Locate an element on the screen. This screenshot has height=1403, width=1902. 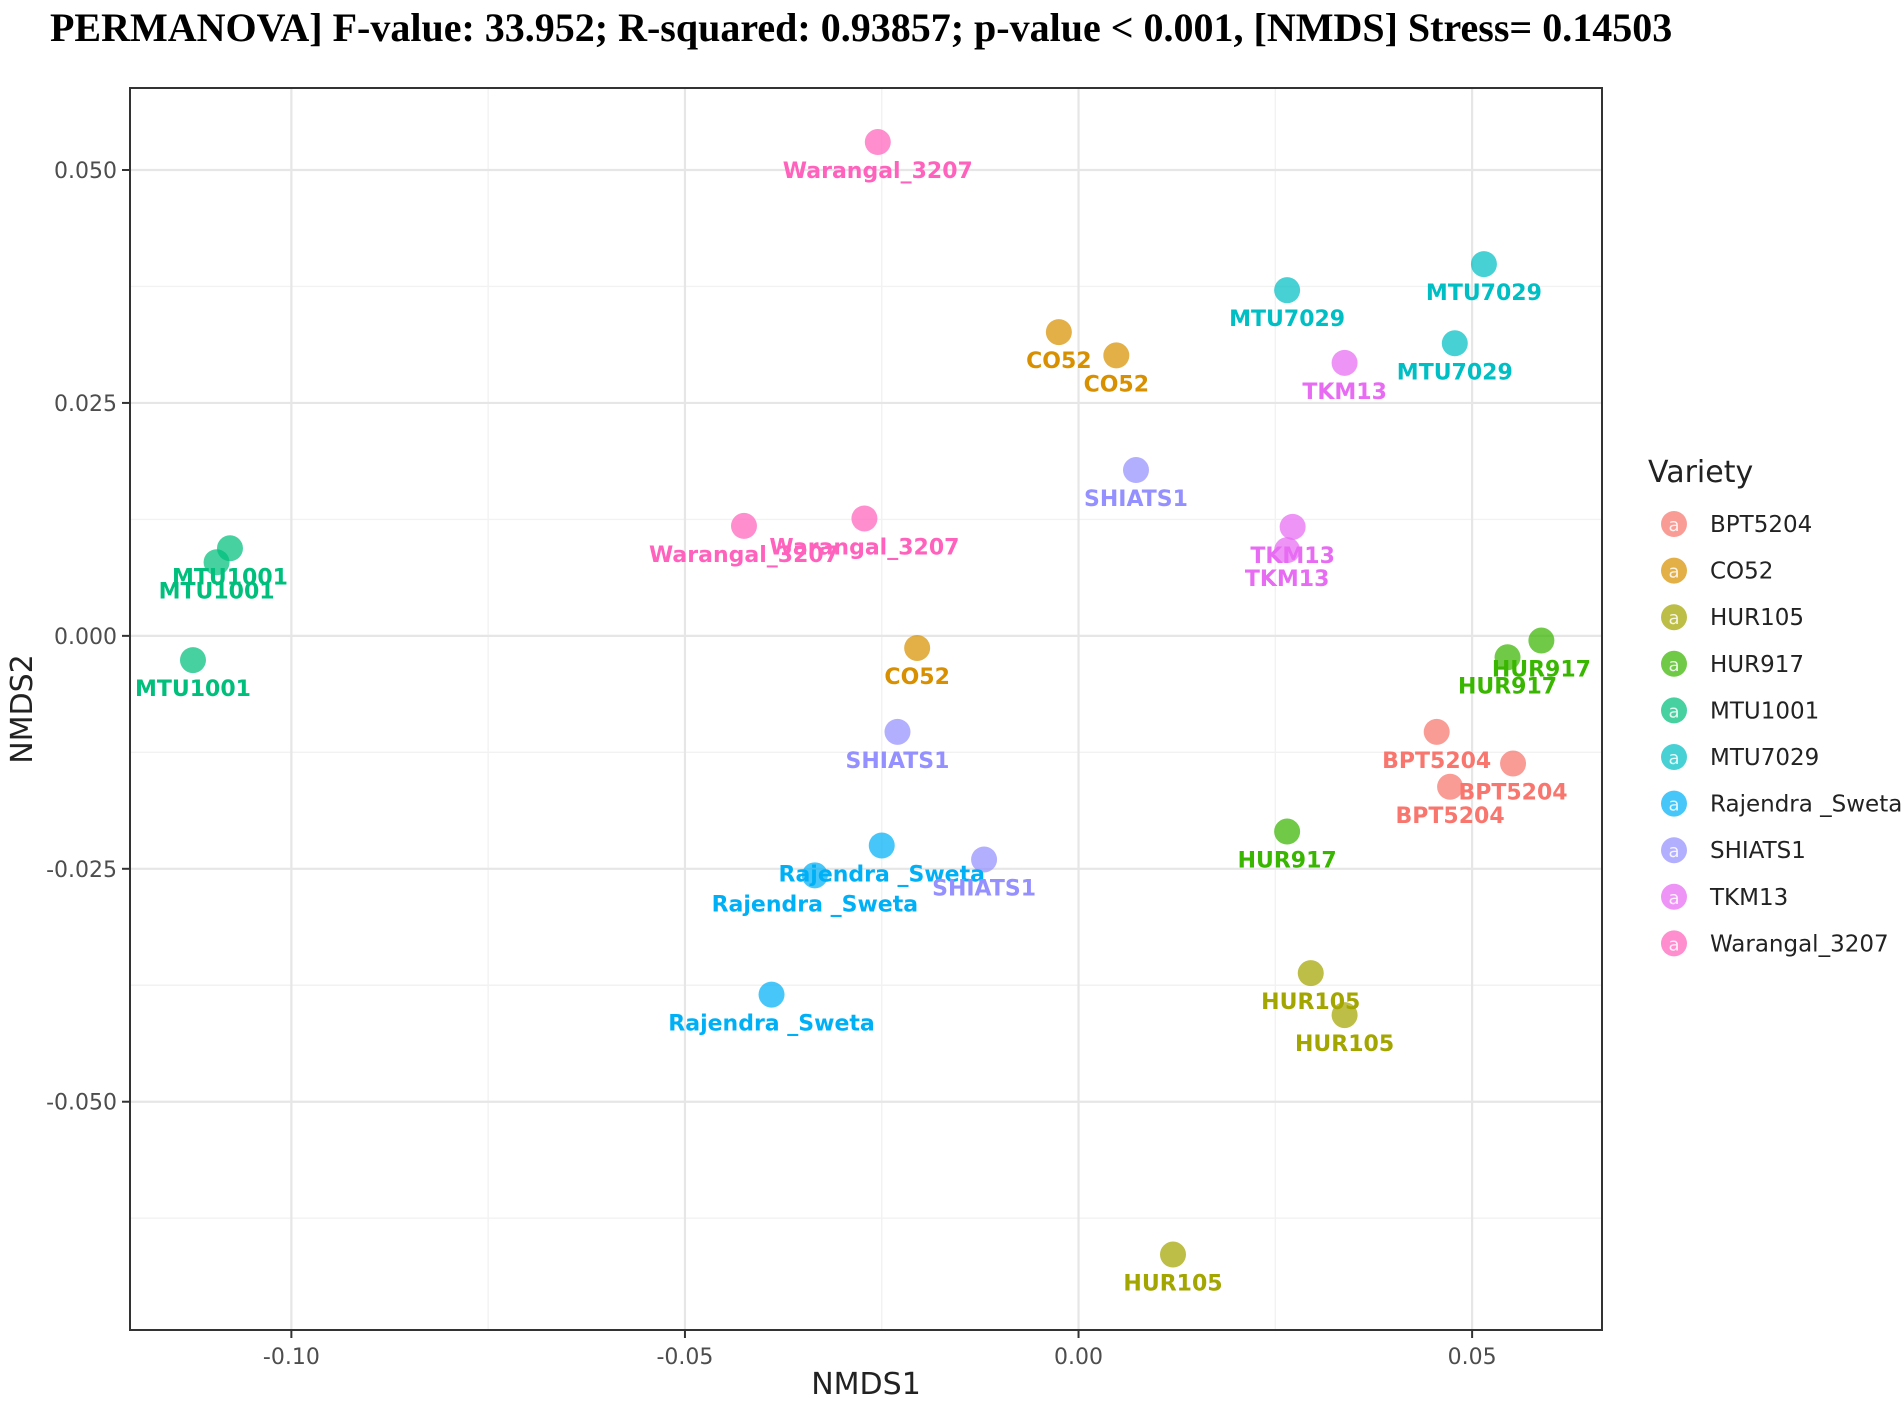
x-axis: -0.10 -0.05 0.00 0.05 is located at coordinates (880, 1350).